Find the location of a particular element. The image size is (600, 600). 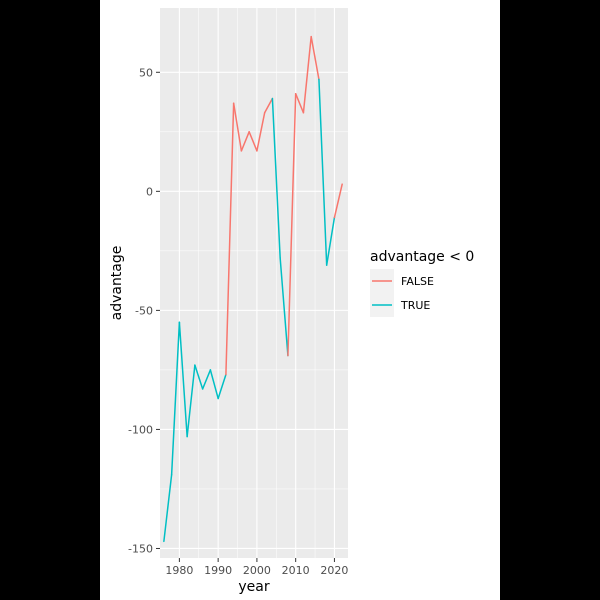

y-tick-label: 0 is located at coordinates (149, 191).